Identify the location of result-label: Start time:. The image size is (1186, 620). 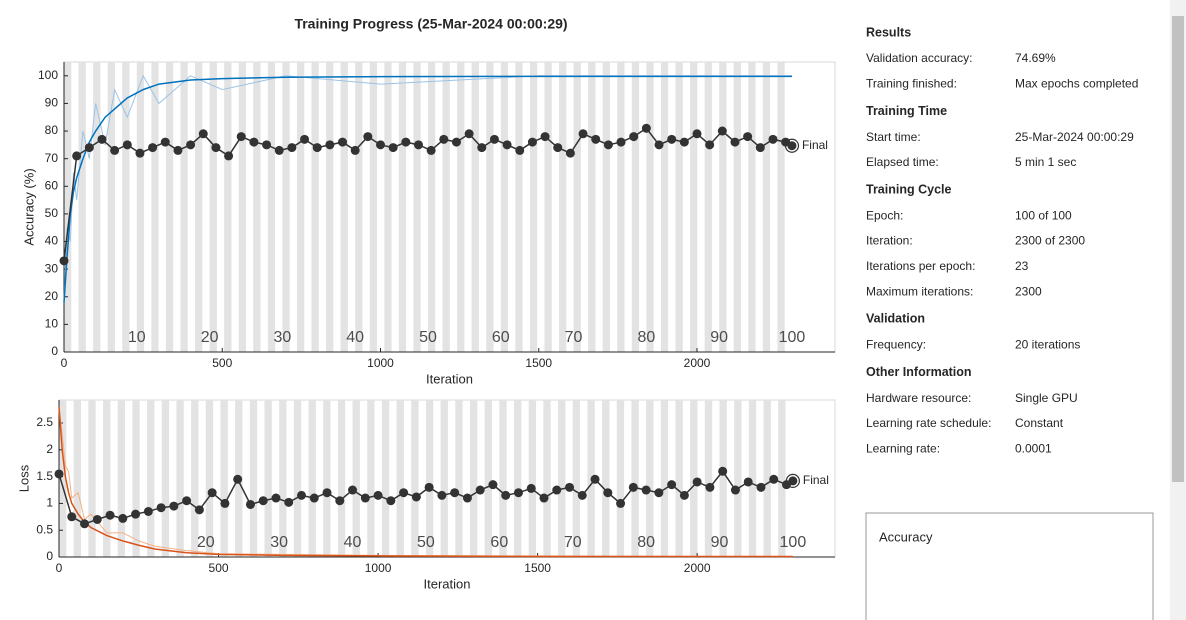
(893, 137).